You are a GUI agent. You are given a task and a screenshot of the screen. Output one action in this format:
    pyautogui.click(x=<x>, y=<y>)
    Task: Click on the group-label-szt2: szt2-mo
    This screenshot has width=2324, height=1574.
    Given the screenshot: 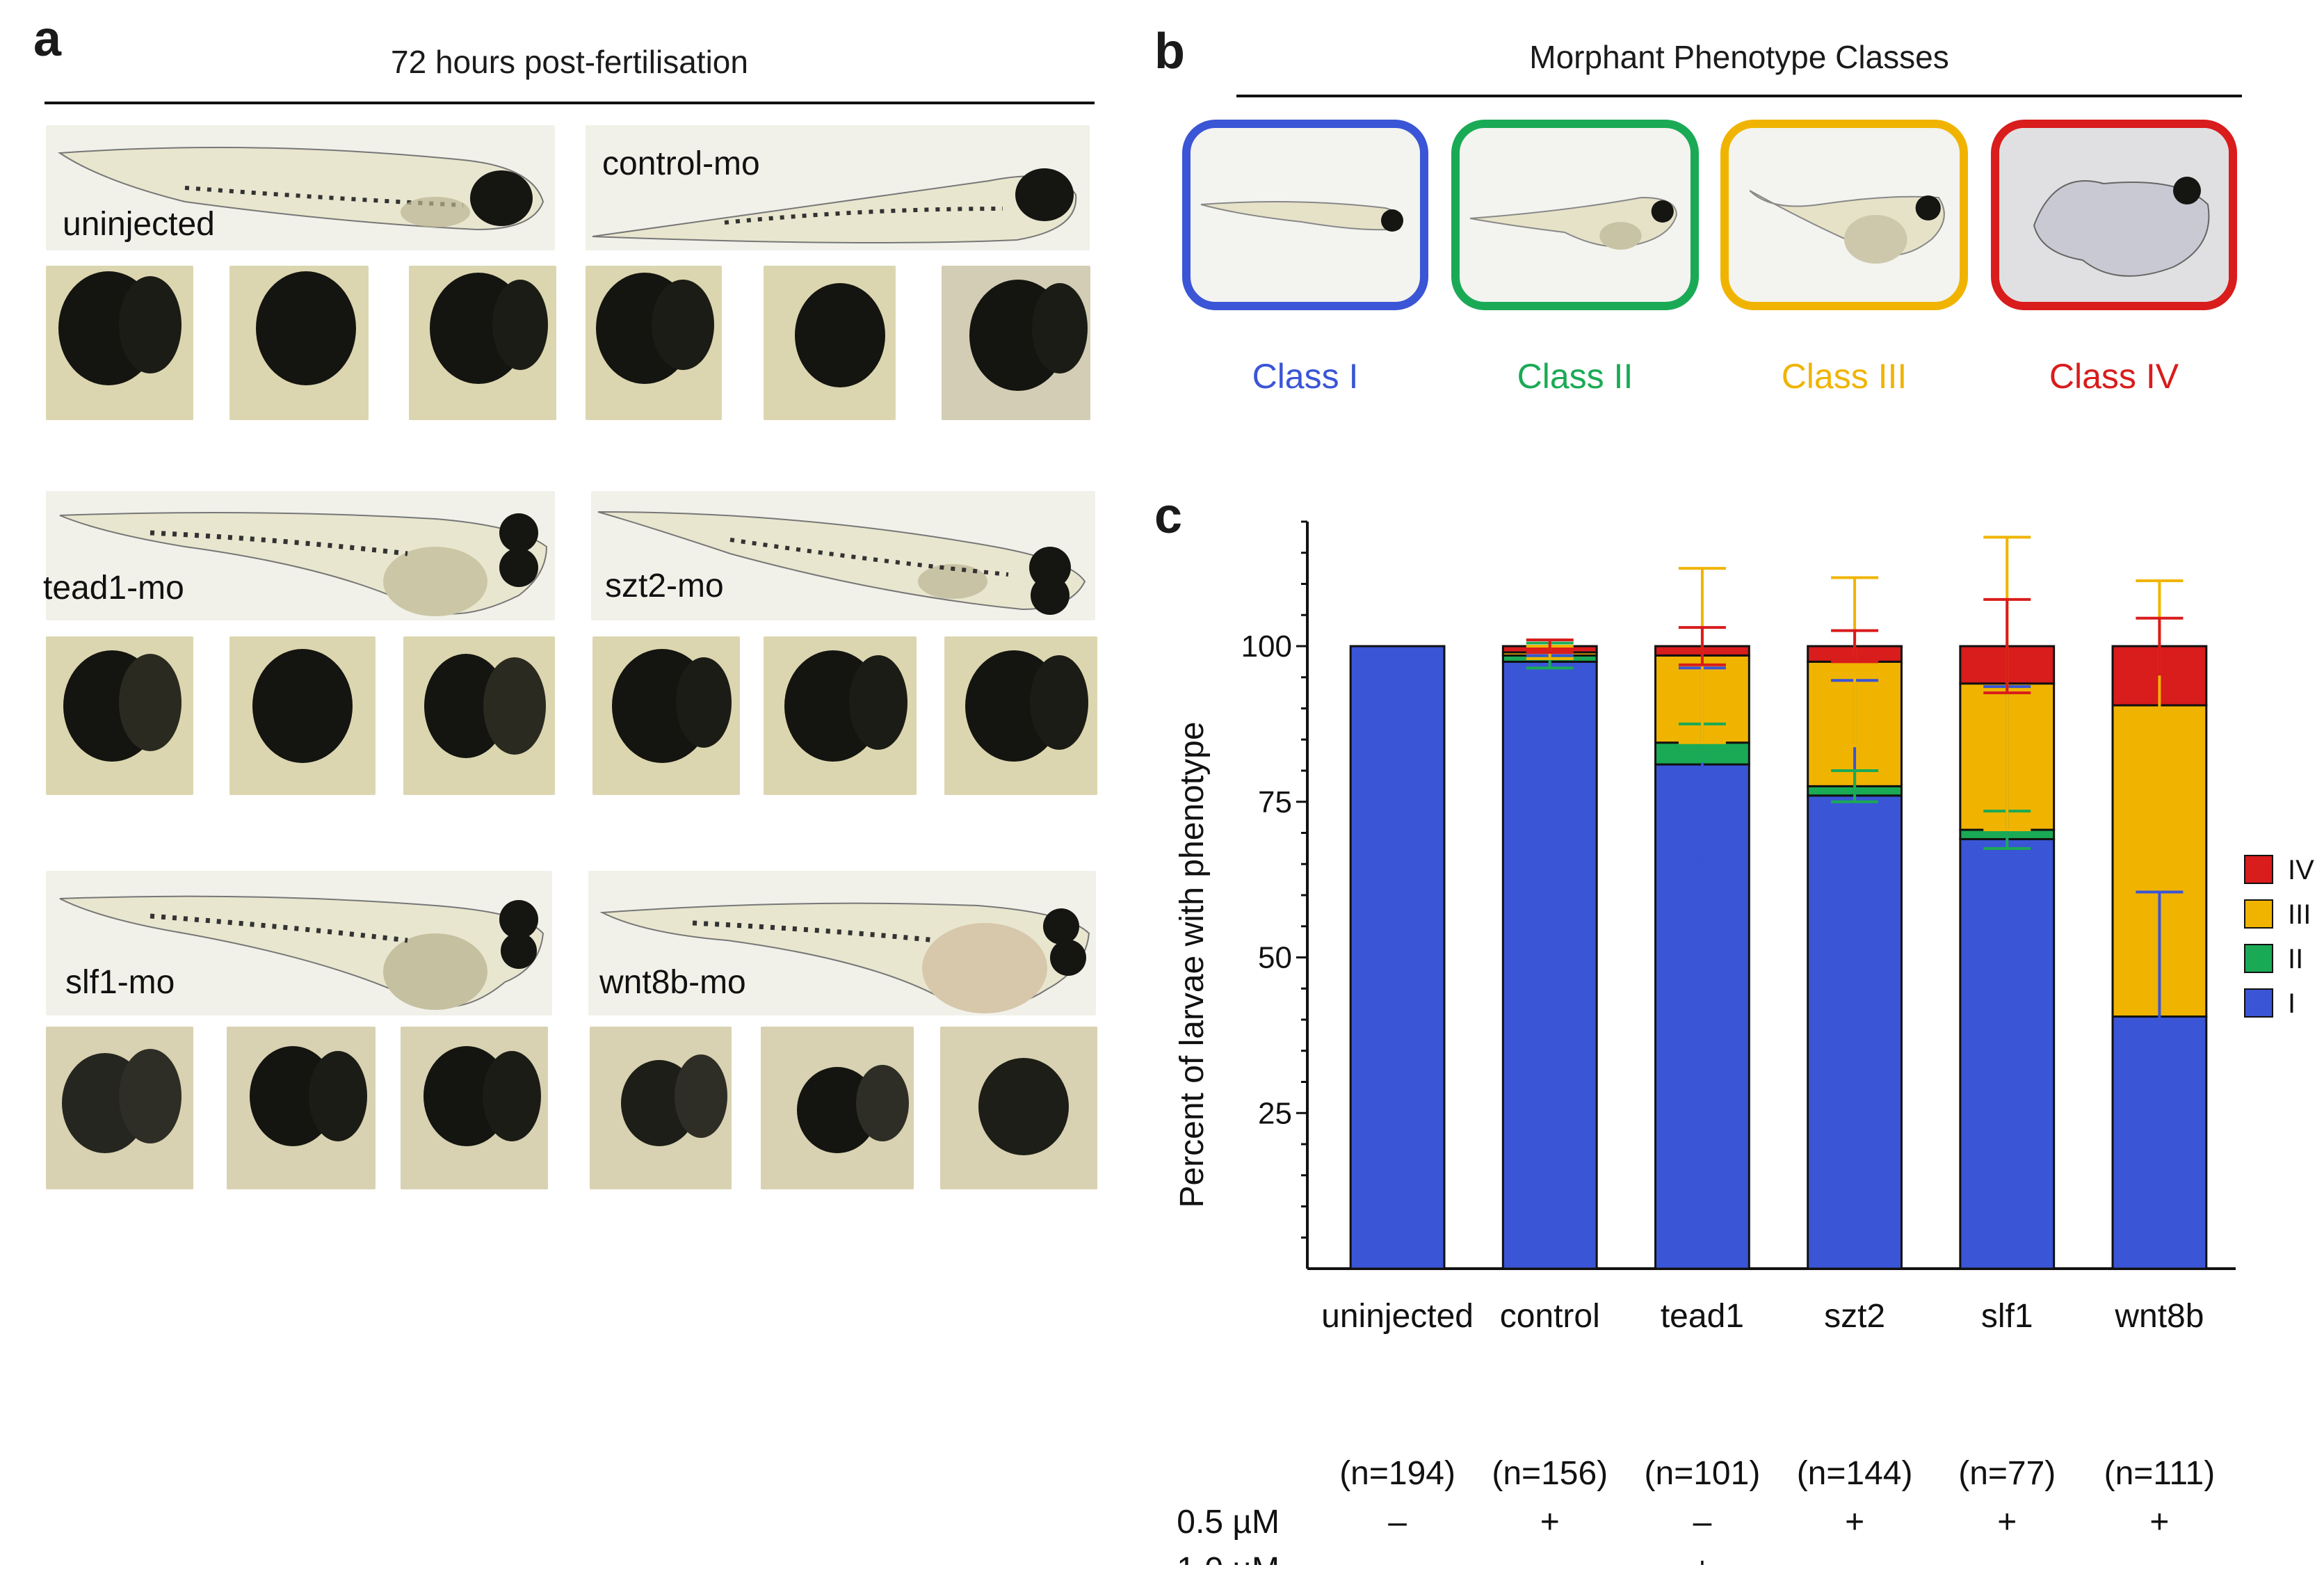 What is the action you would take?
    pyautogui.click(x=665, y=586)
    